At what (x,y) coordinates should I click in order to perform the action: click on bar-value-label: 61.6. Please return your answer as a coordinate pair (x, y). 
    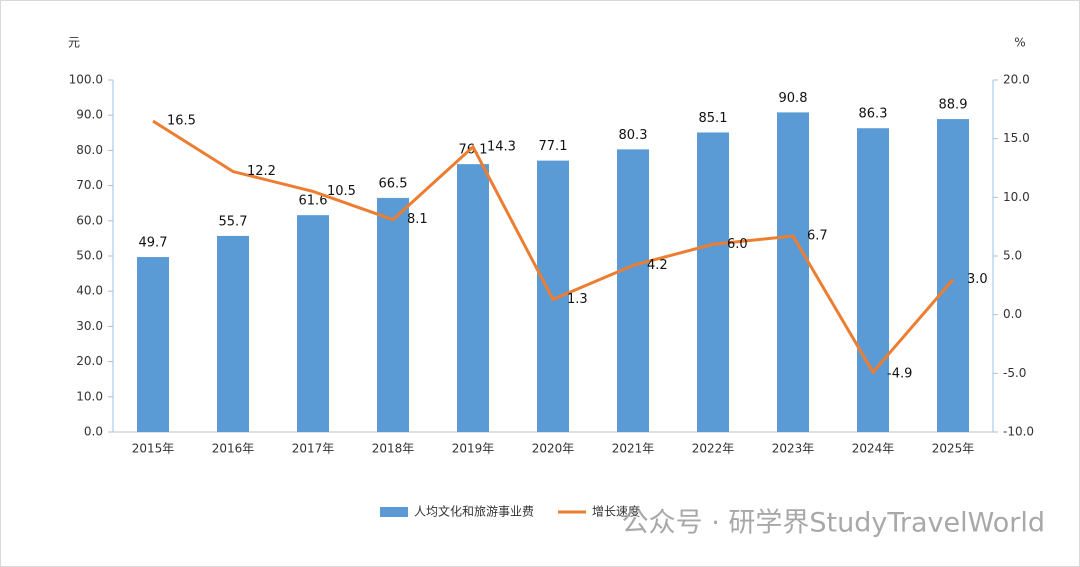
    Looking at the image, I should click on (313, 201).